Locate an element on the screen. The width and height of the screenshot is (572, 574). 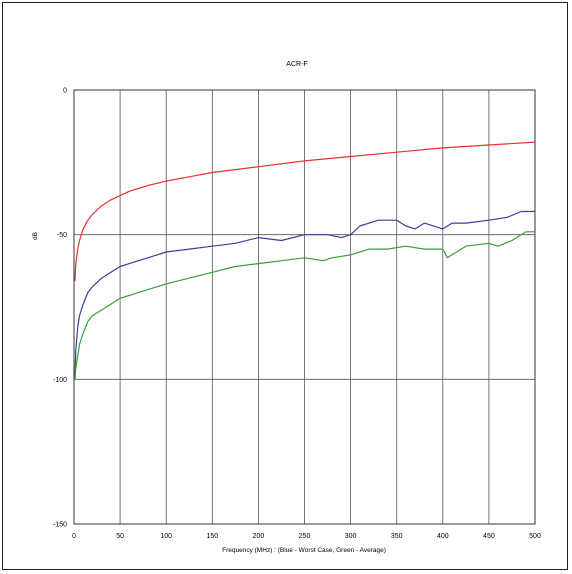
y-axis-label: dB is located at coordinates (35, 236).